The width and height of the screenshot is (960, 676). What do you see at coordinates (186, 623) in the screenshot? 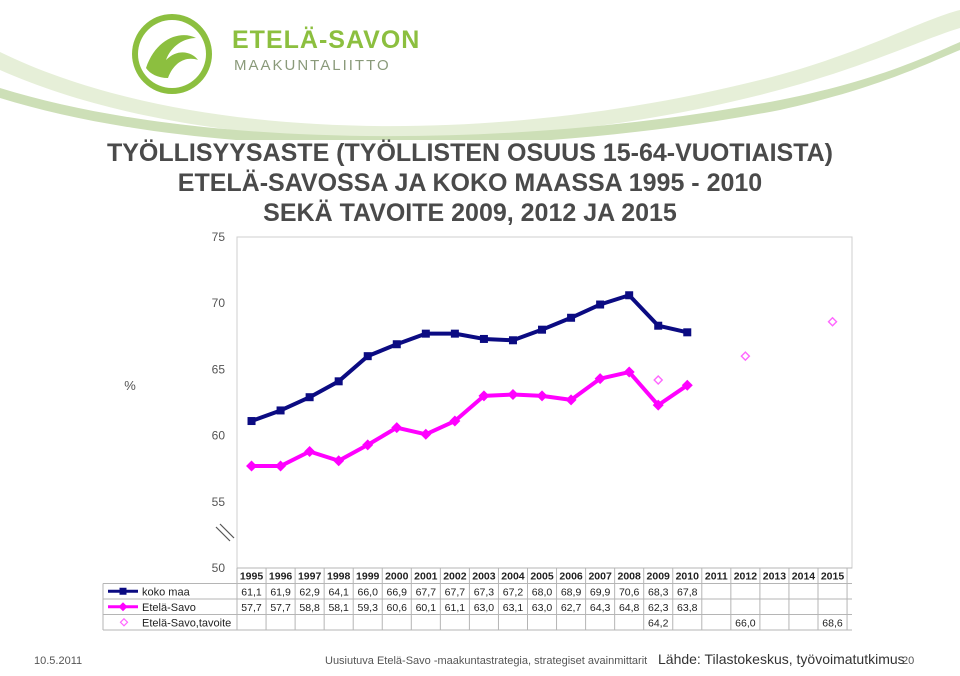
I see `legend-label: Etelä-Savo,tavoite` at bounding box center [186, 623].